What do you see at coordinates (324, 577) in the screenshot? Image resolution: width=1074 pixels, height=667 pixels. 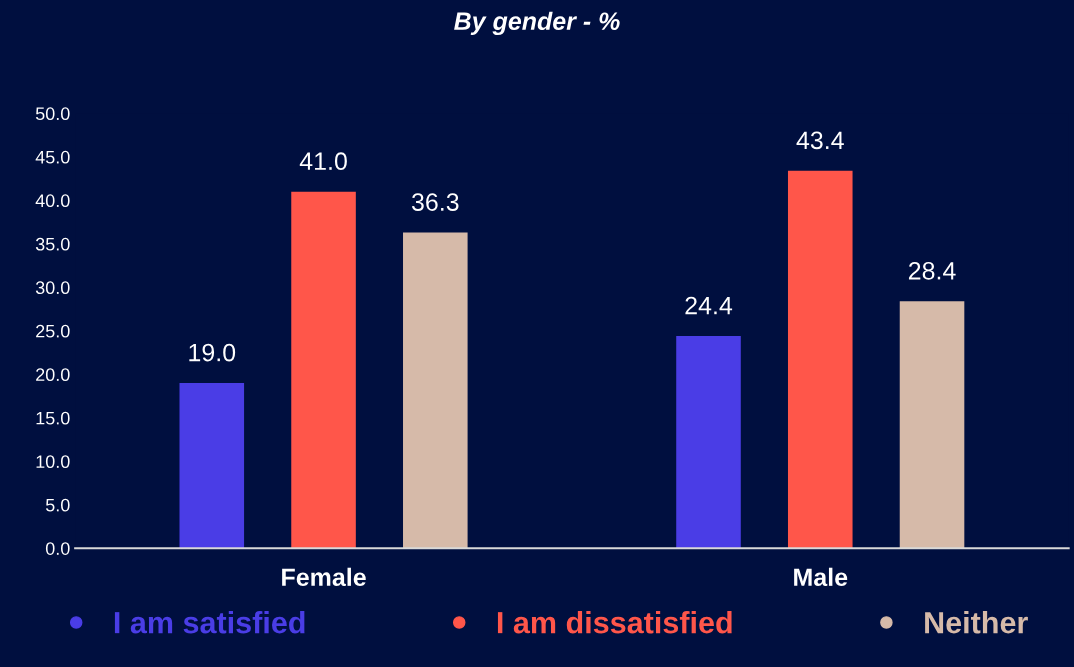 I see `x-tick-label: Female` at bounding box center [324, 577].